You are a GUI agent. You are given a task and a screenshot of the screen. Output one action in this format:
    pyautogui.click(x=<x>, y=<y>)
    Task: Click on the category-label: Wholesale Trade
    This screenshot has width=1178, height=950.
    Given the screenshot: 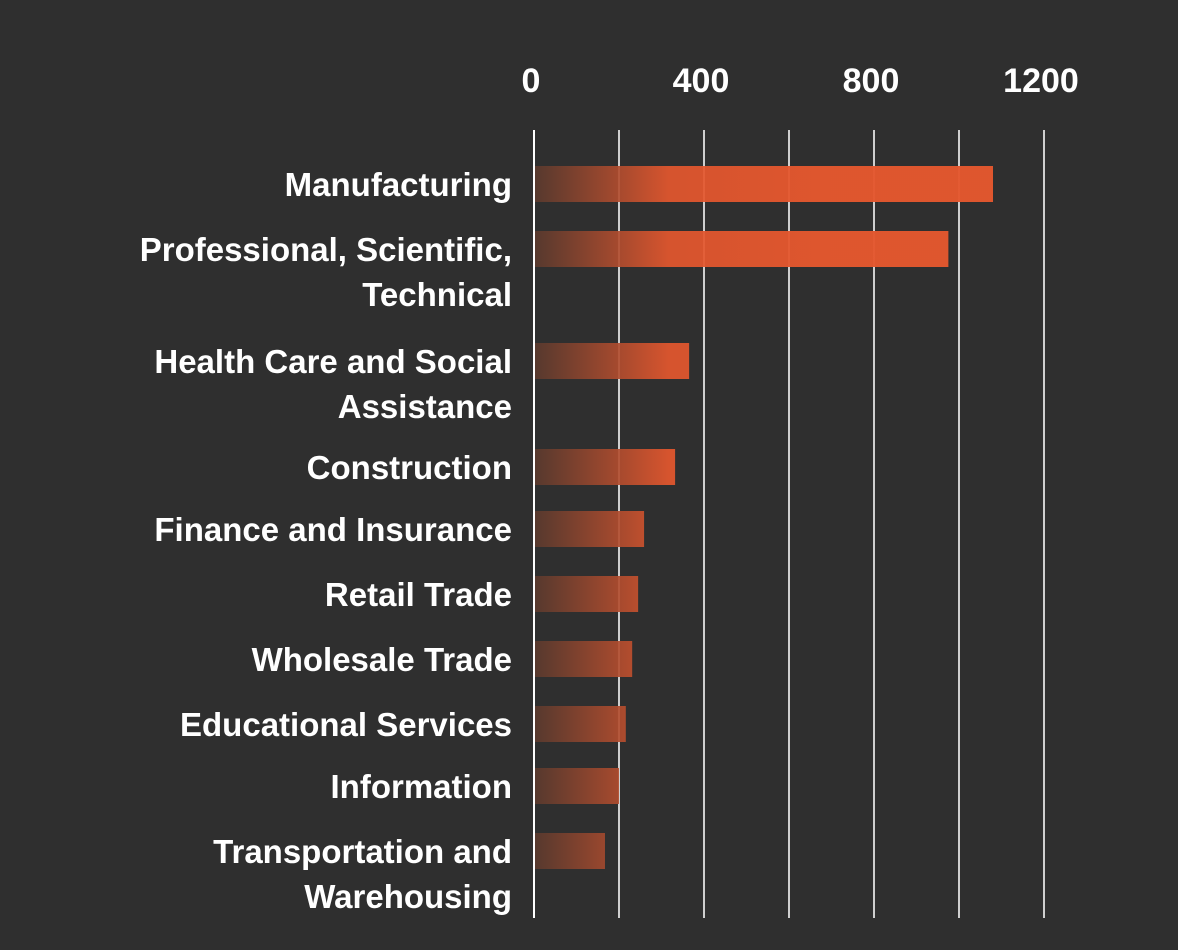 What is the action you would take?
    pyautogui.click(x=382, y=659)
    